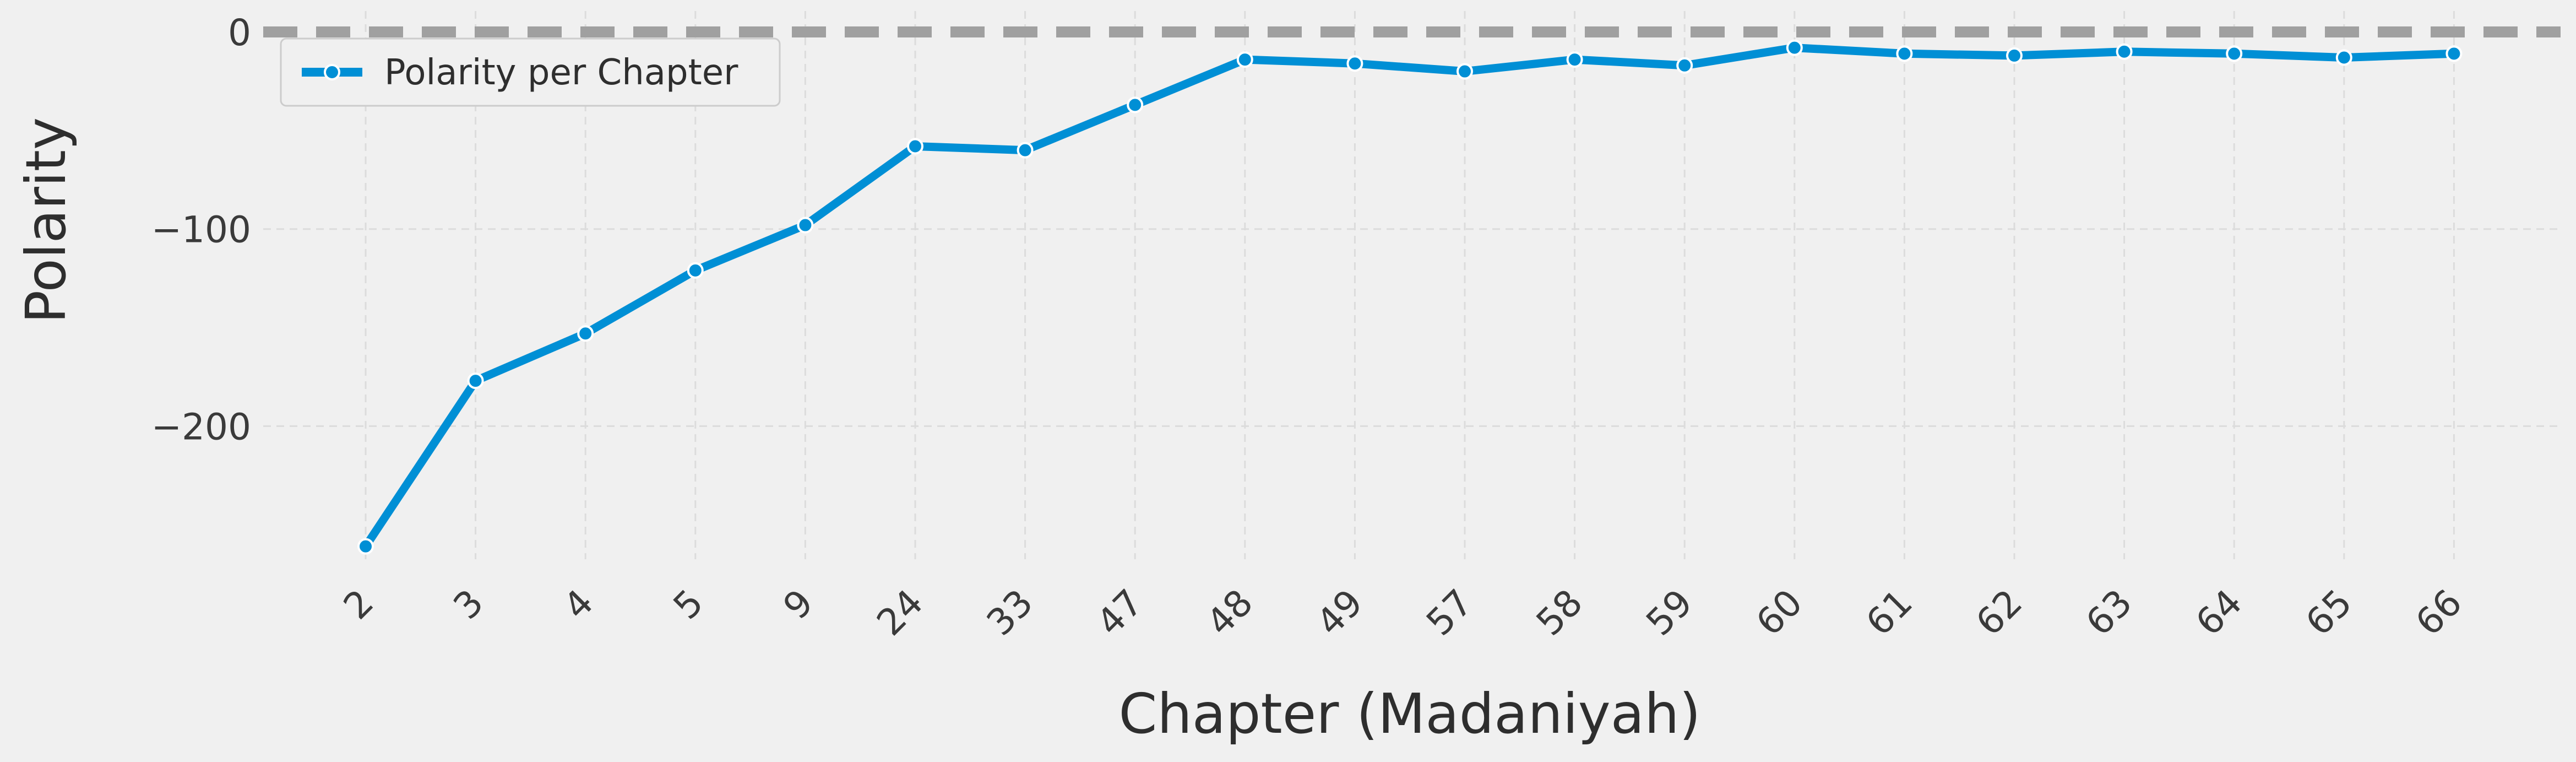 This screenshot has height=762, width=2576. Describe the element at coordinates (561, 72) in the screenshot. I see `legend-entry-label: Polarity per Chapter` at that location.